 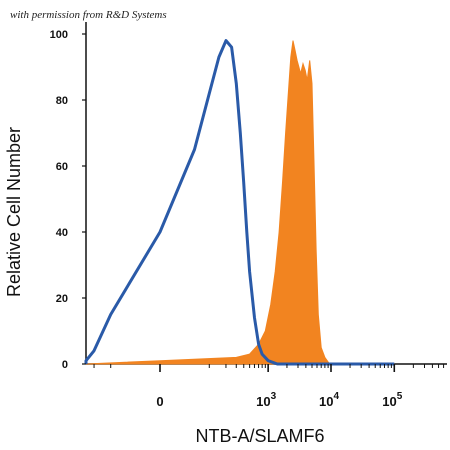 I want to click on watermark-text: with permission from R&D Systems, so click(x=88, y=15).